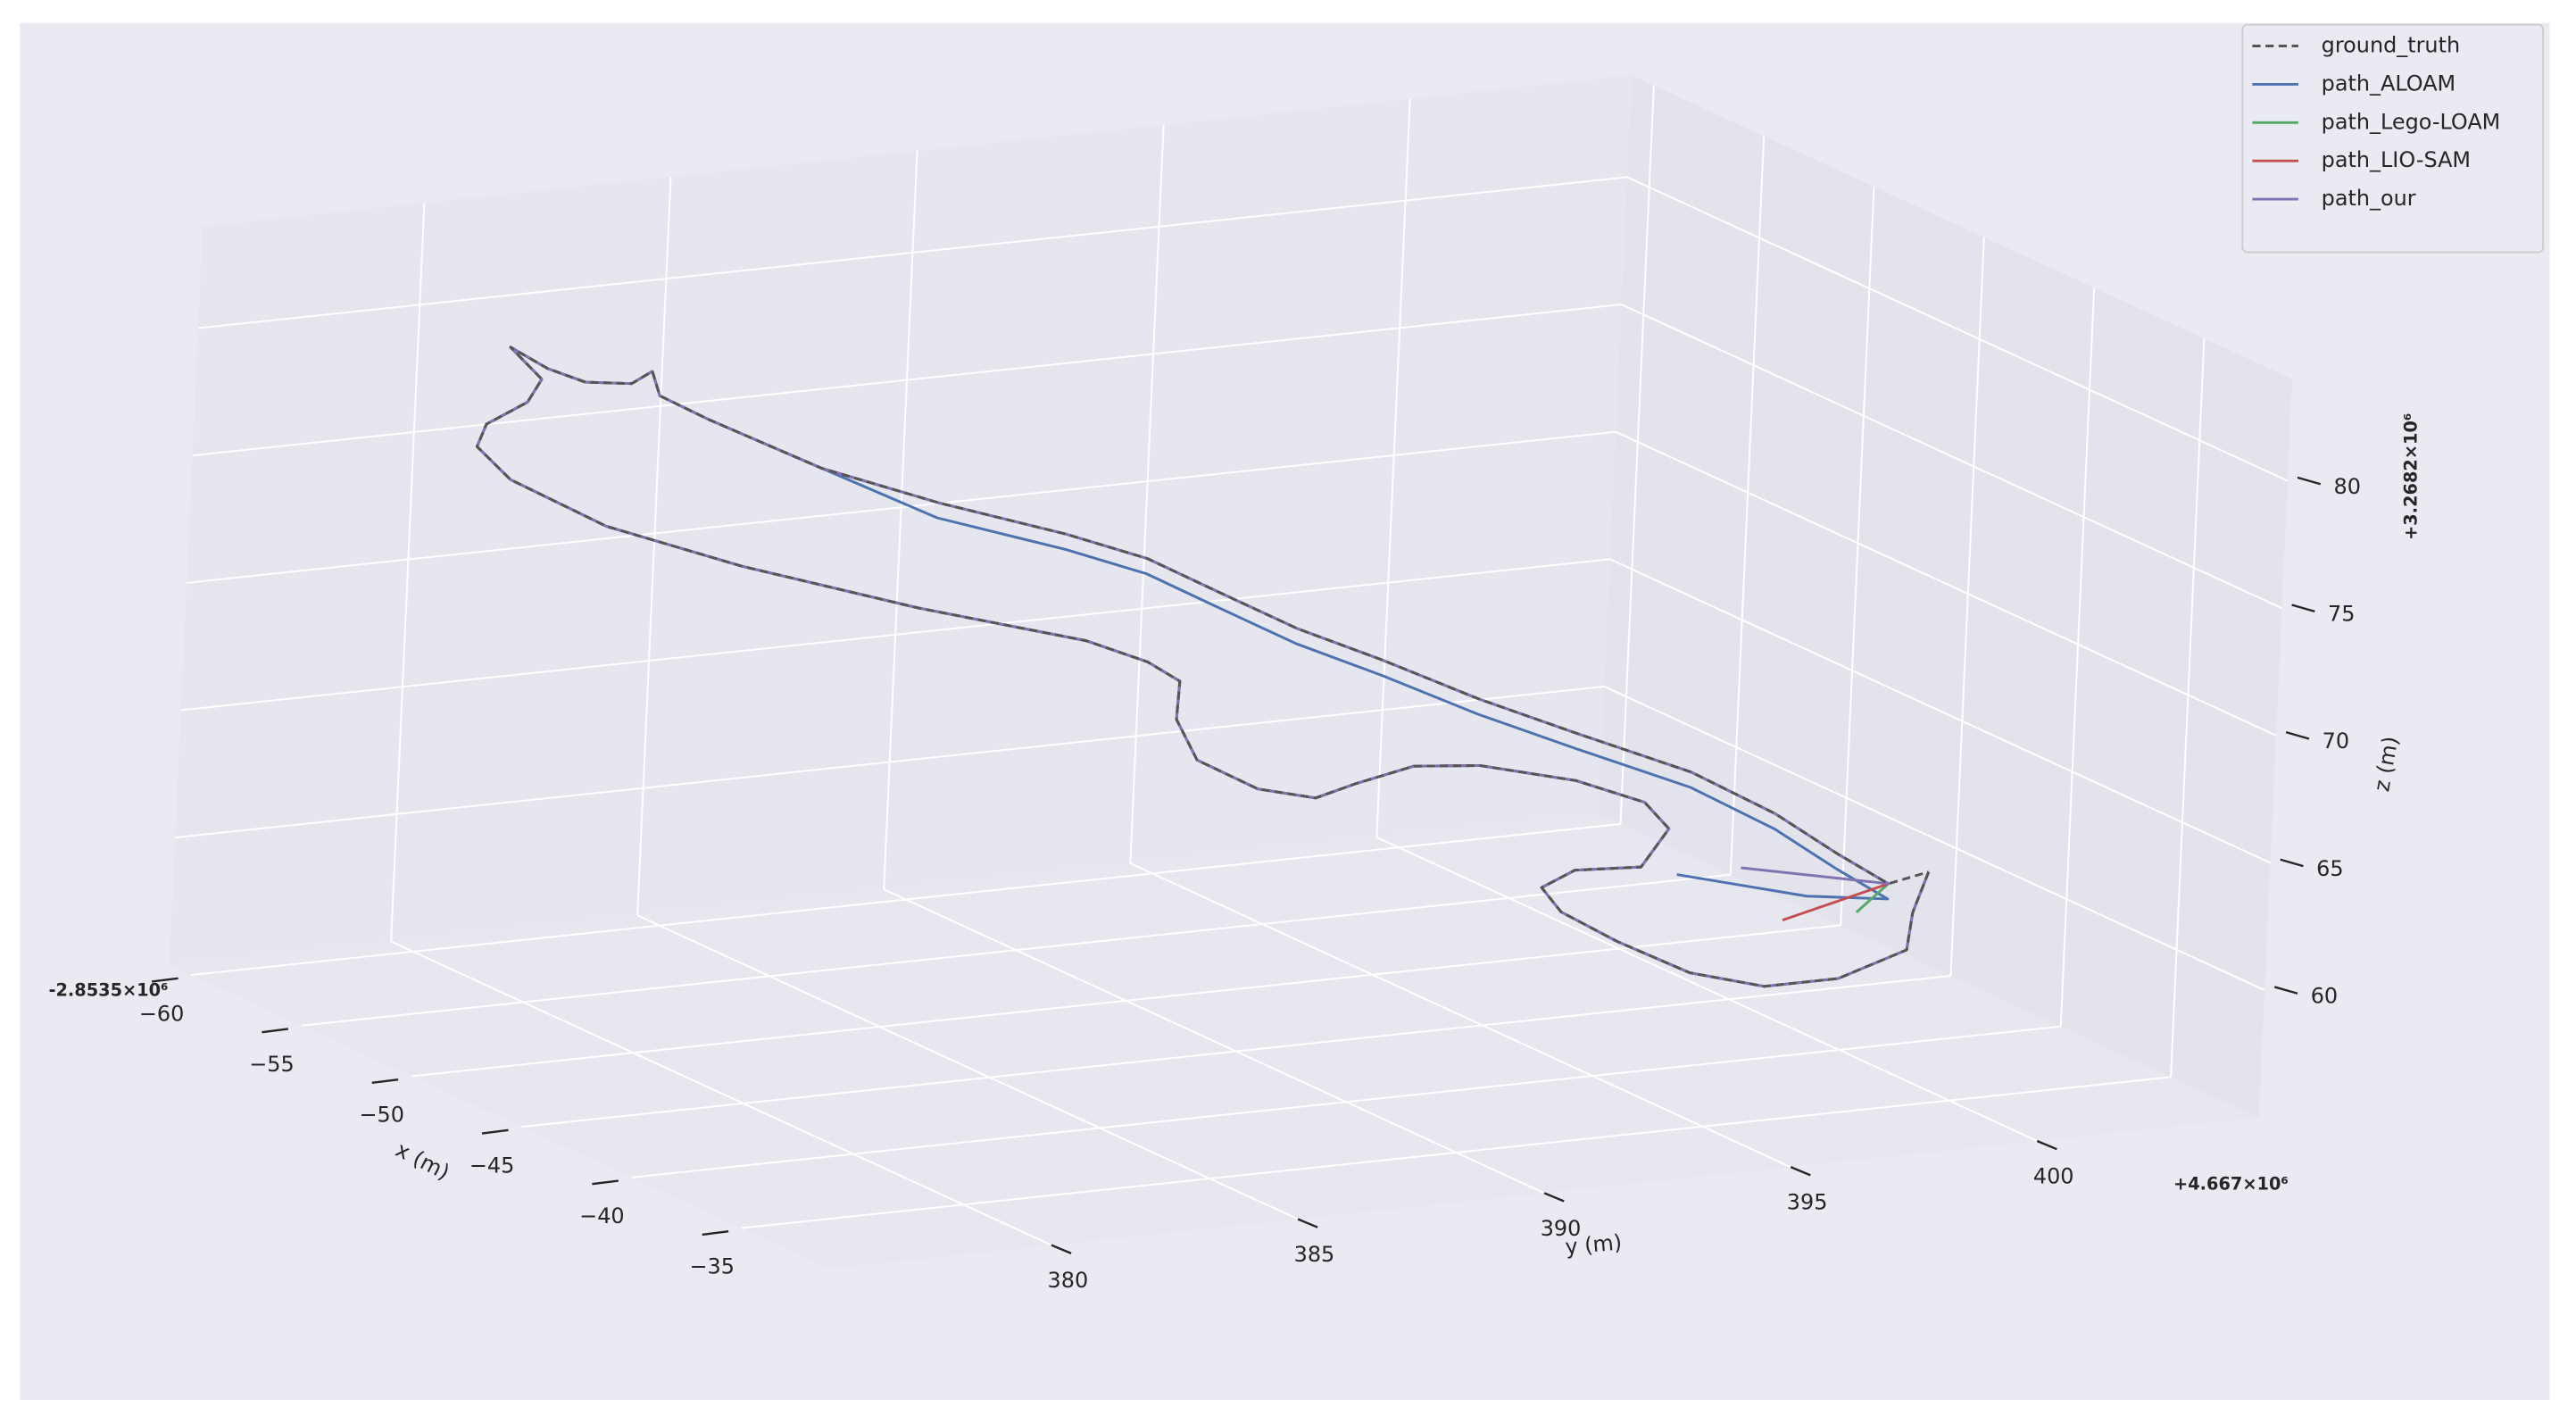  Describe the element at coordinates (711, 1267) in the screenshot. I see `tick-label: −35` at that location.